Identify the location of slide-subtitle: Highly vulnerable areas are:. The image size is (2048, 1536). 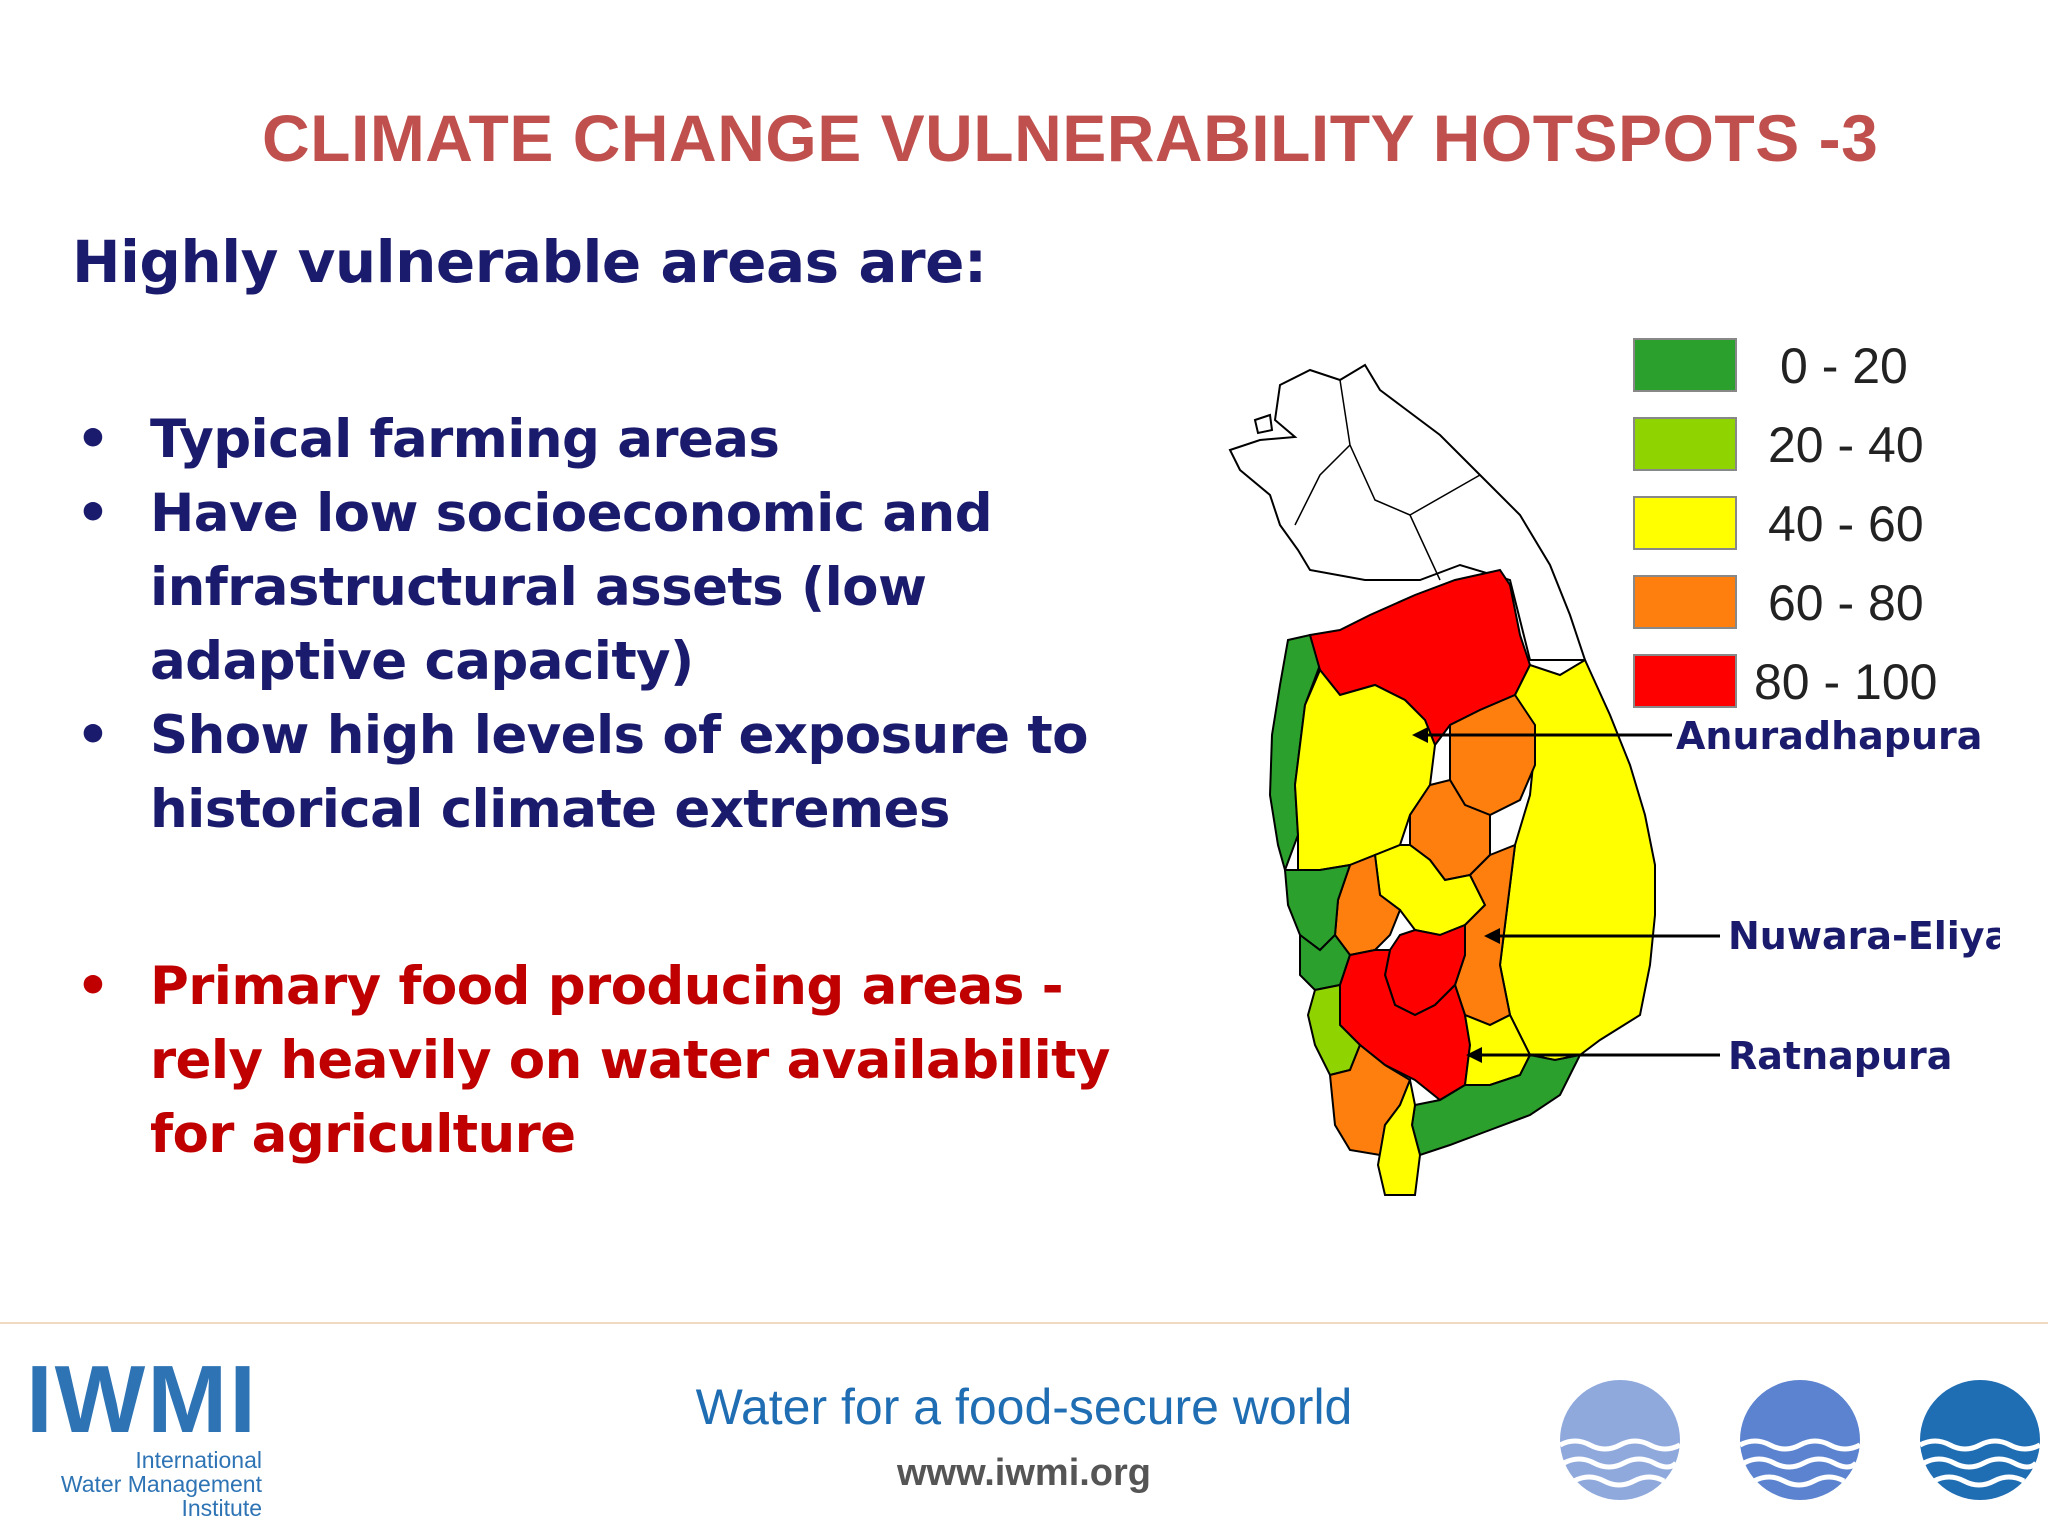
(529, 262).